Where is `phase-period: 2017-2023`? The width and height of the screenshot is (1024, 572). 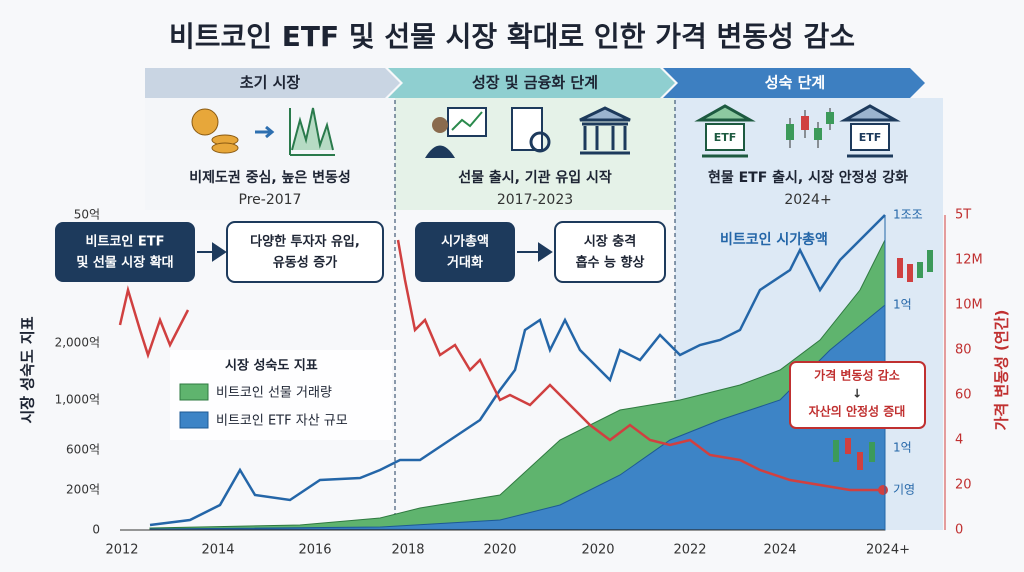 phase-period: 2017-2023 is located at coordinates (535, 200).